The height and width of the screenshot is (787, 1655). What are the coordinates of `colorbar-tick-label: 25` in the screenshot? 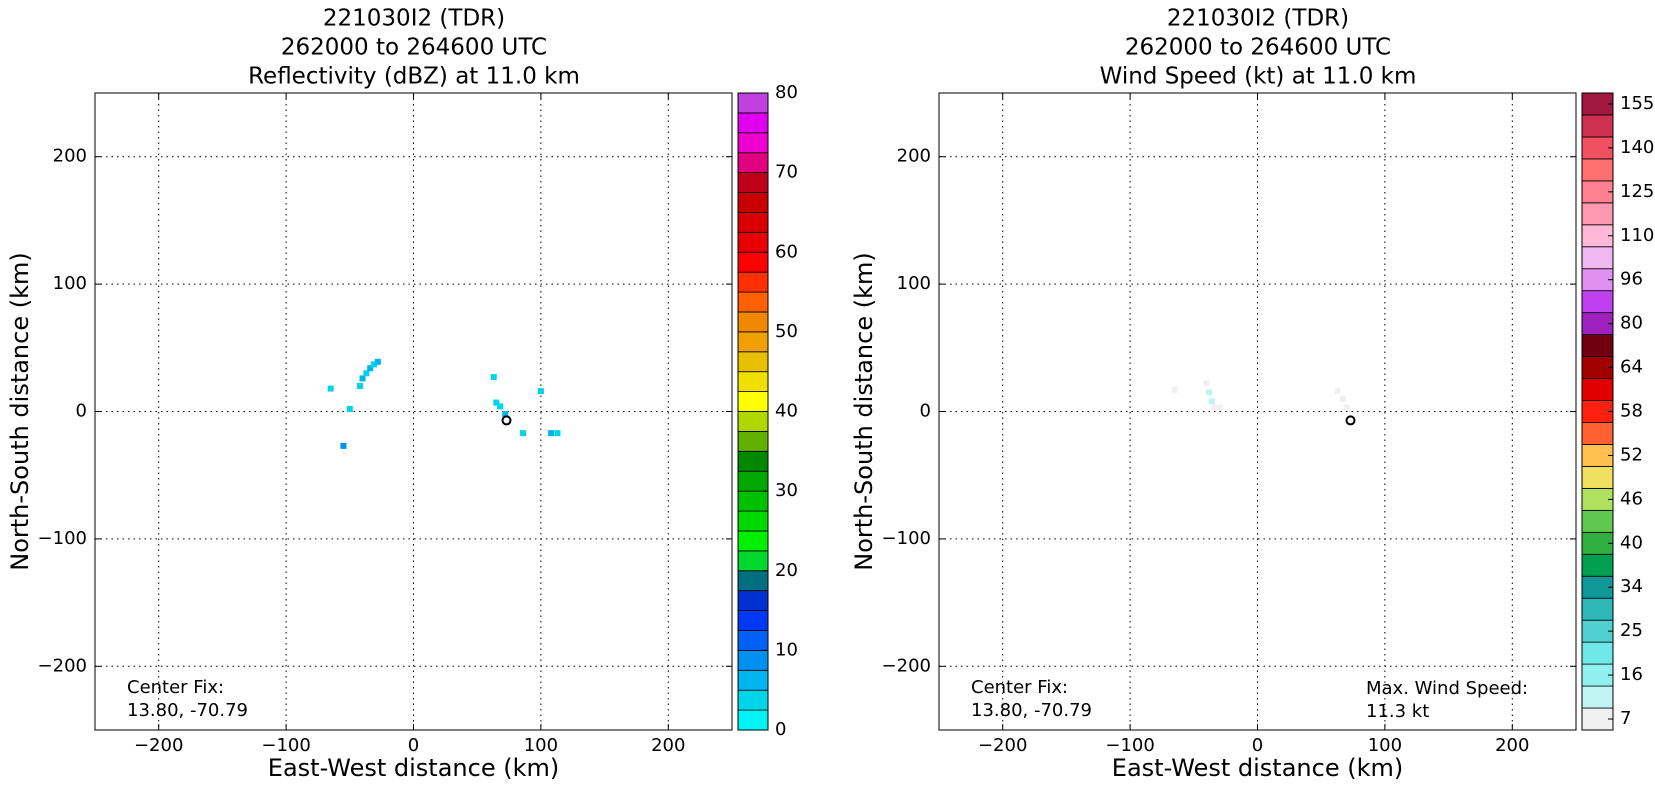 It's located at (1631, 630).